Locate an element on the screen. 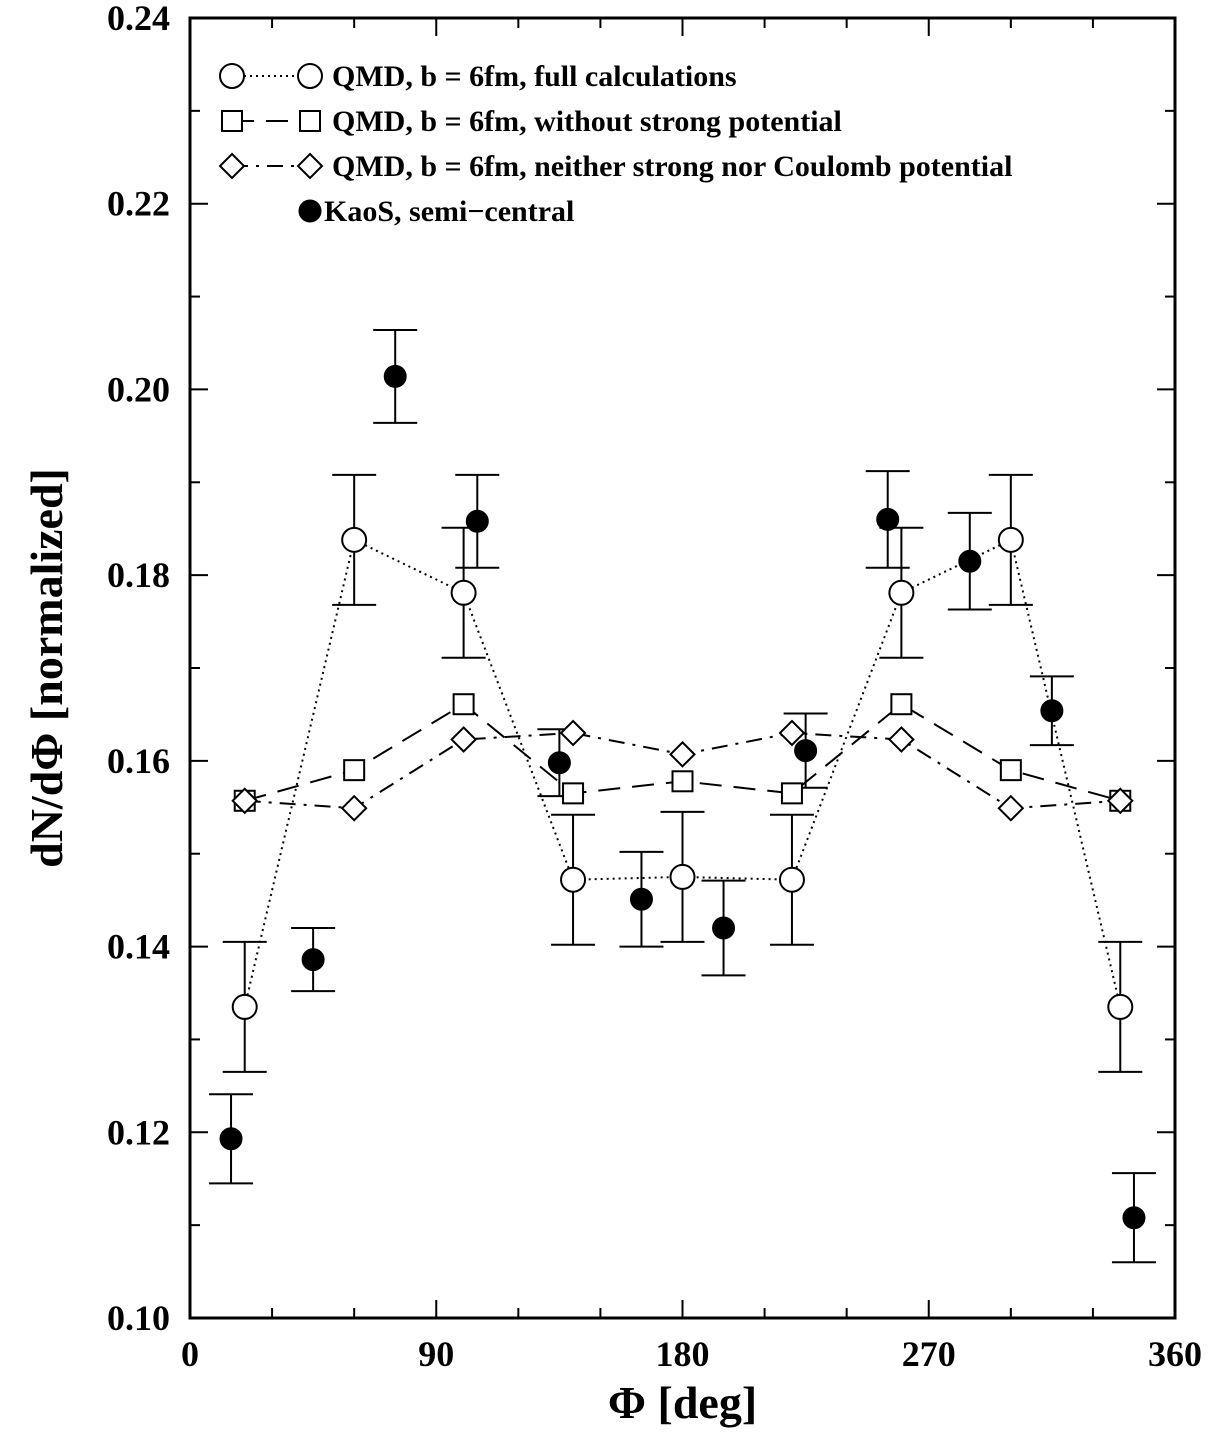  legend-entry-4-marker is located at coordinates (310, 211).